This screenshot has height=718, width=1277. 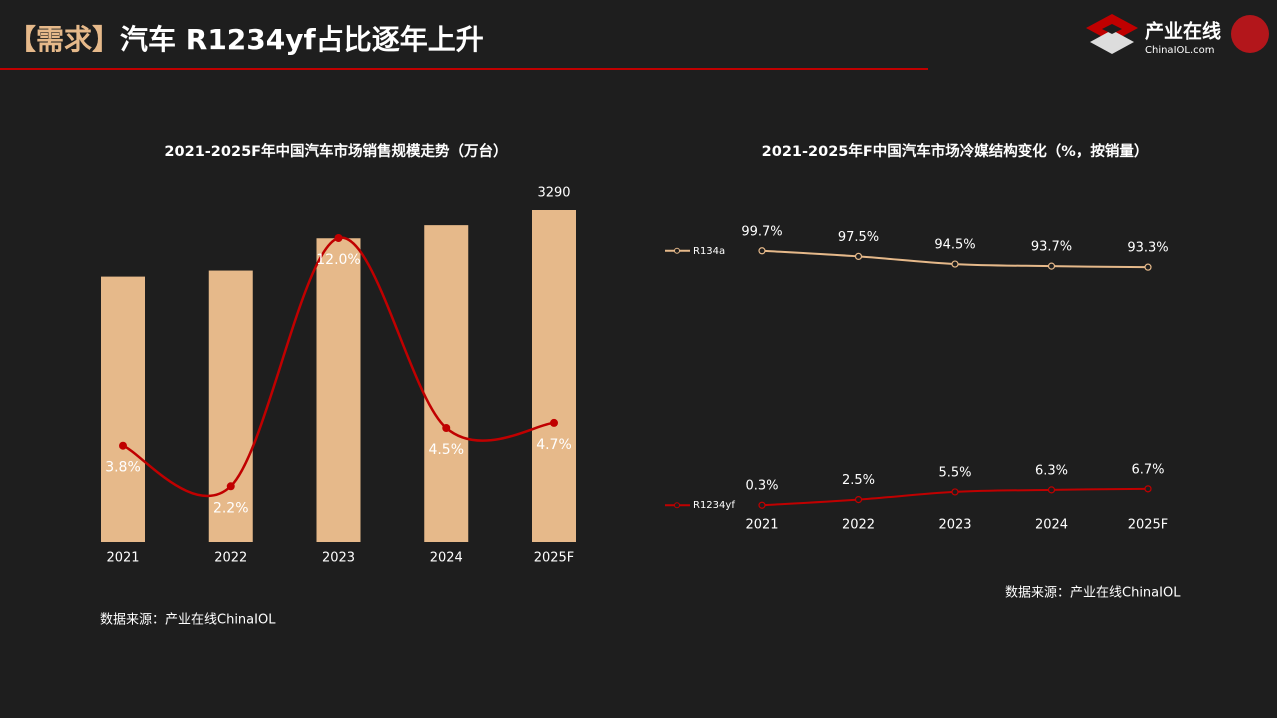 What do you see at coordinates (64, 39) in the screenshot?
I see `title-prefix: 【需求】` at bounding box center [64, 39].